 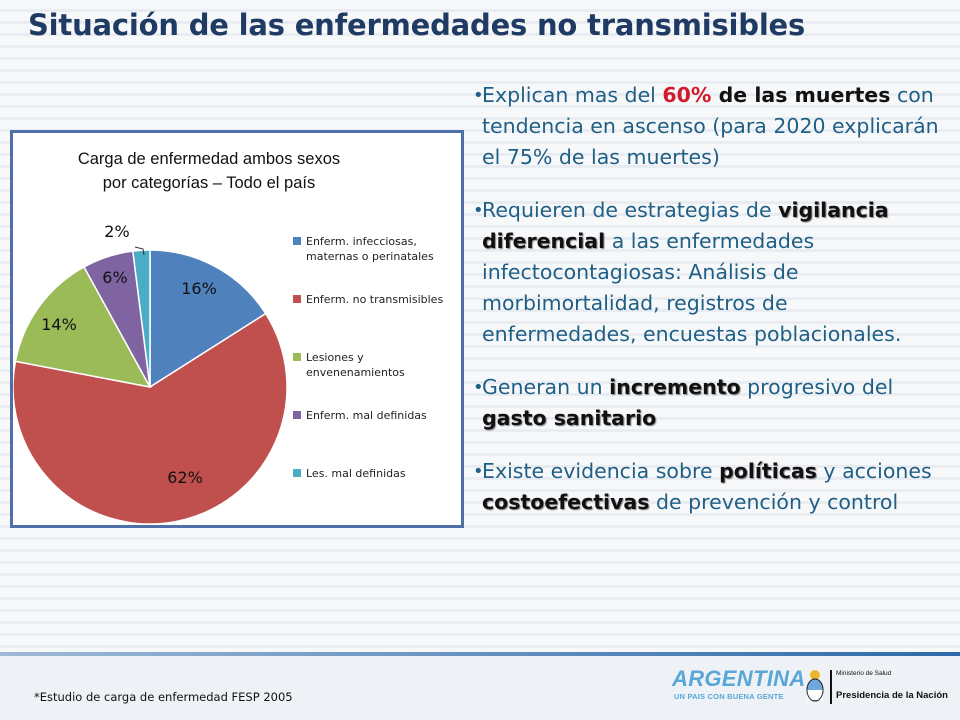 What do you see at coordinates (139, 251) in the screenshot?
I see `leader-line` at bounding box center [139, 251].